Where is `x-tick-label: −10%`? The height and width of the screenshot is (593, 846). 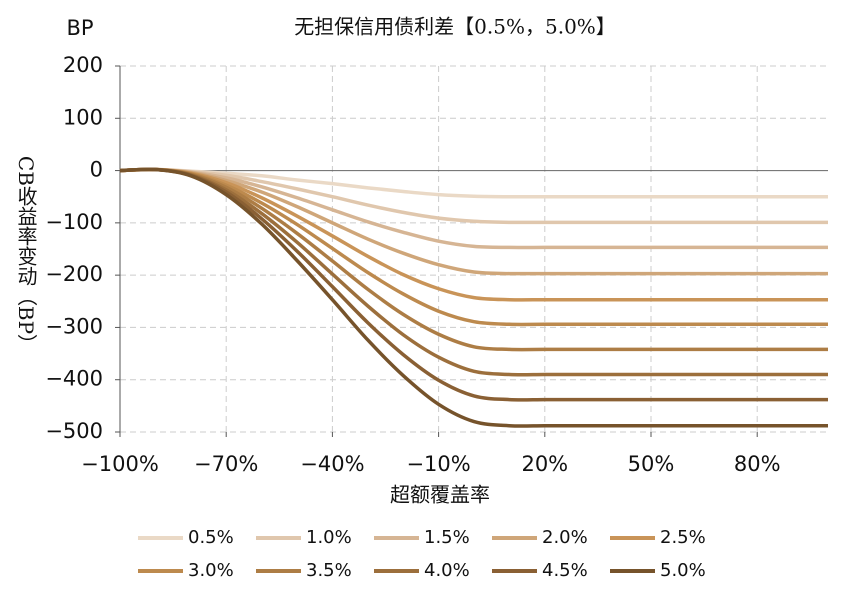 x-tick-label: −10% is located at coordinates (438, 464).